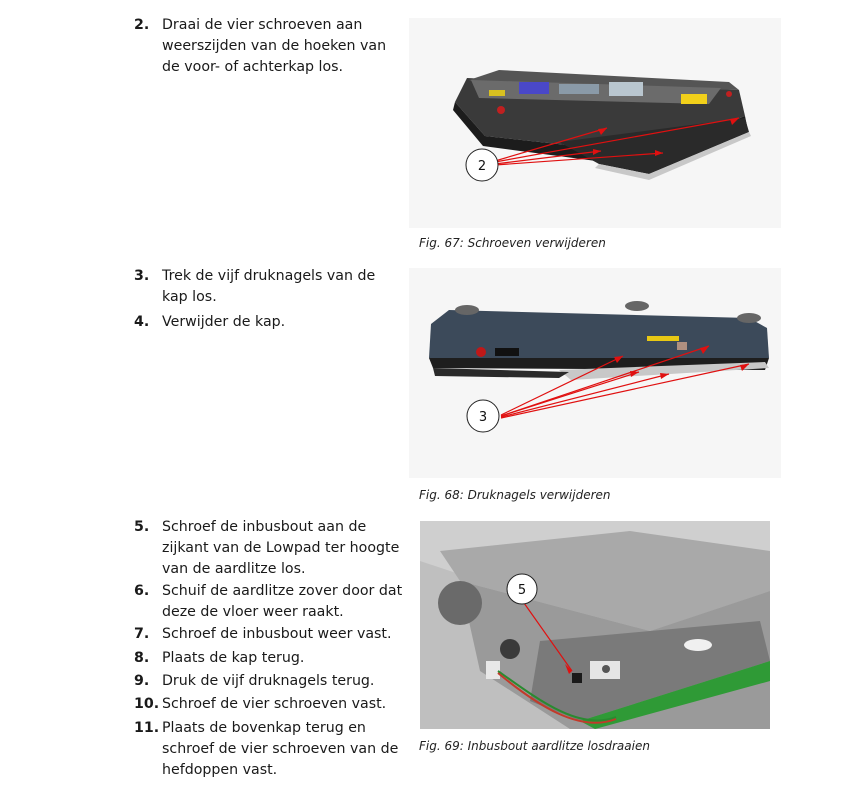  I want to click on step-number: 9., so click(142, 681).